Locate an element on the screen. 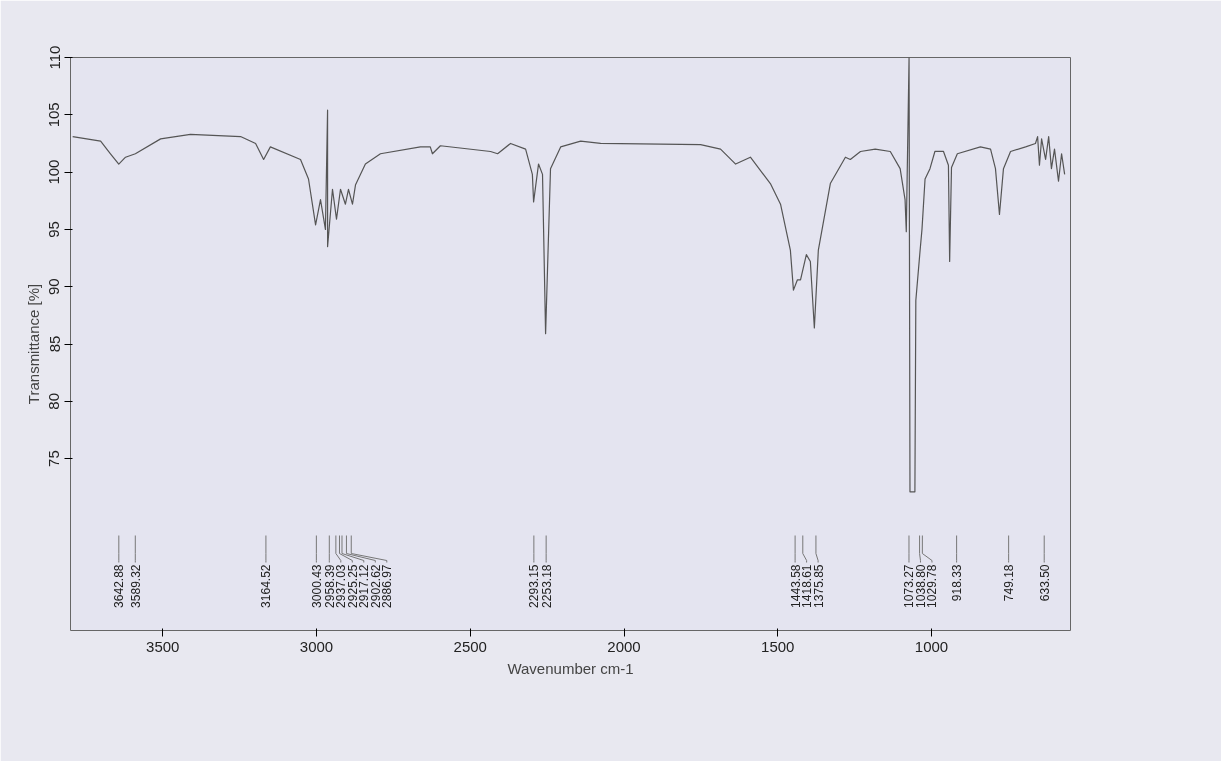  annotation: 633.50 is located at coordinates (1044, 583).